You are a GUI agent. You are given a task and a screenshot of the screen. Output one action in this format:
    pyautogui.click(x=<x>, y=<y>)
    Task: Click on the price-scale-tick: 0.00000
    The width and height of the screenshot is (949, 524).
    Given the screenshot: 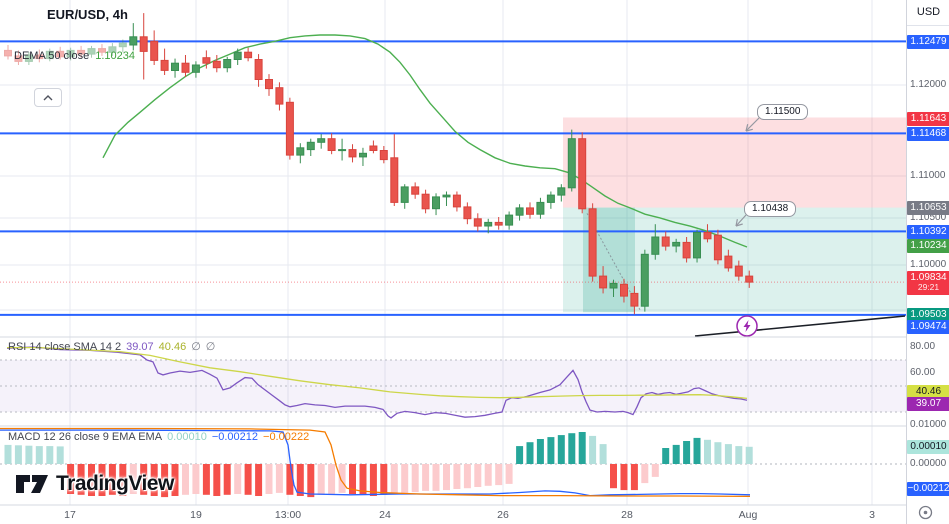 What is the action you would take?
    pyautogui.click(x=928, y=463)
    